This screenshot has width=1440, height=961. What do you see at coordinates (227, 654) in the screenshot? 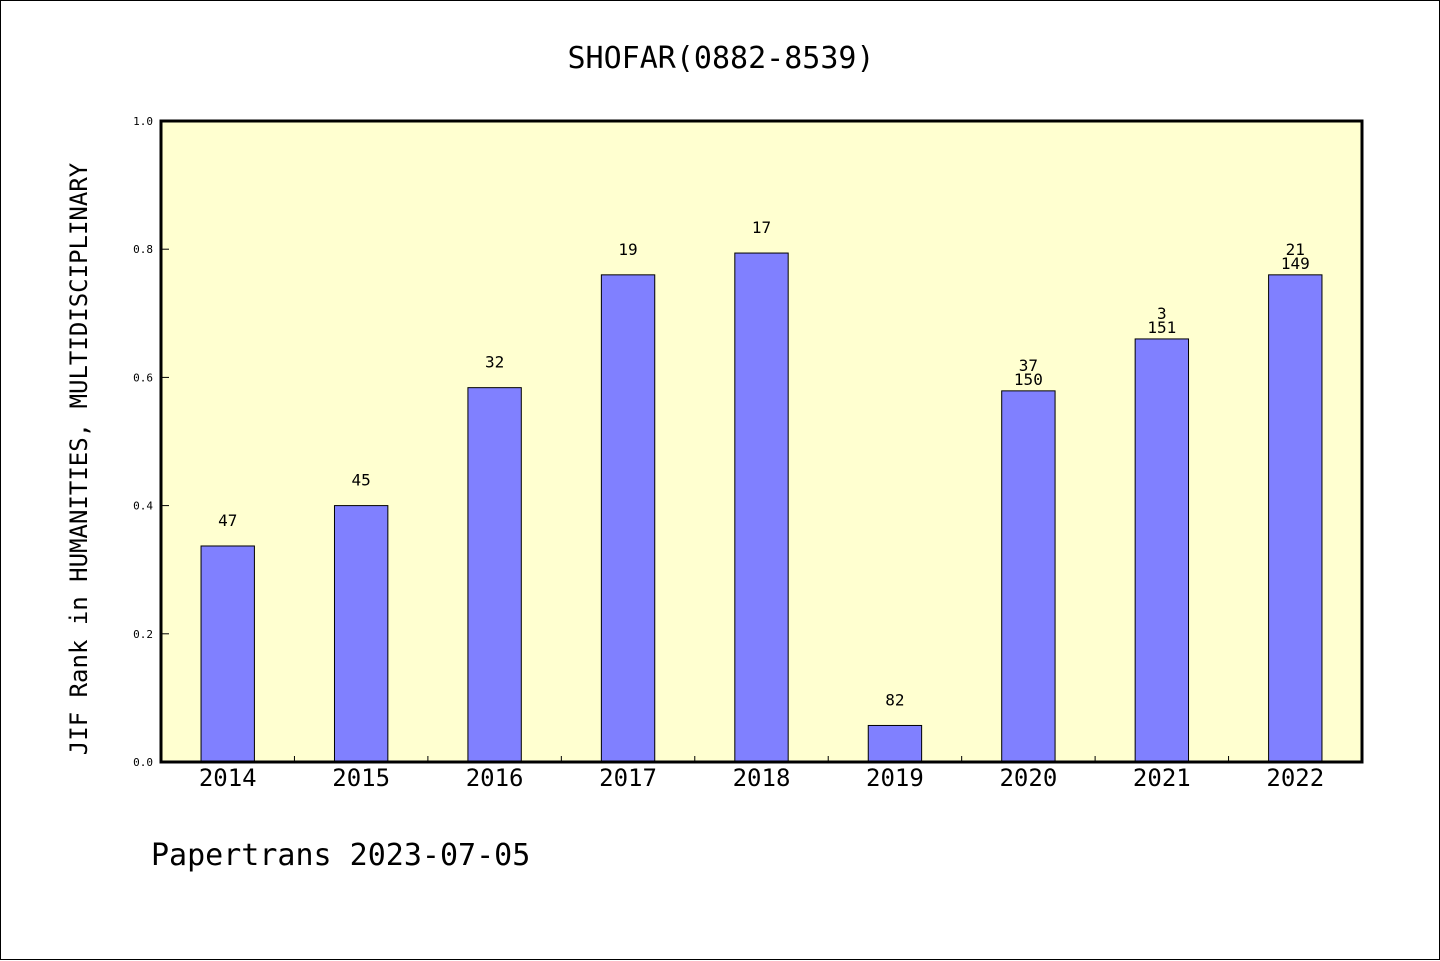
I see `bar-2014` at bounding box center [227, 654].